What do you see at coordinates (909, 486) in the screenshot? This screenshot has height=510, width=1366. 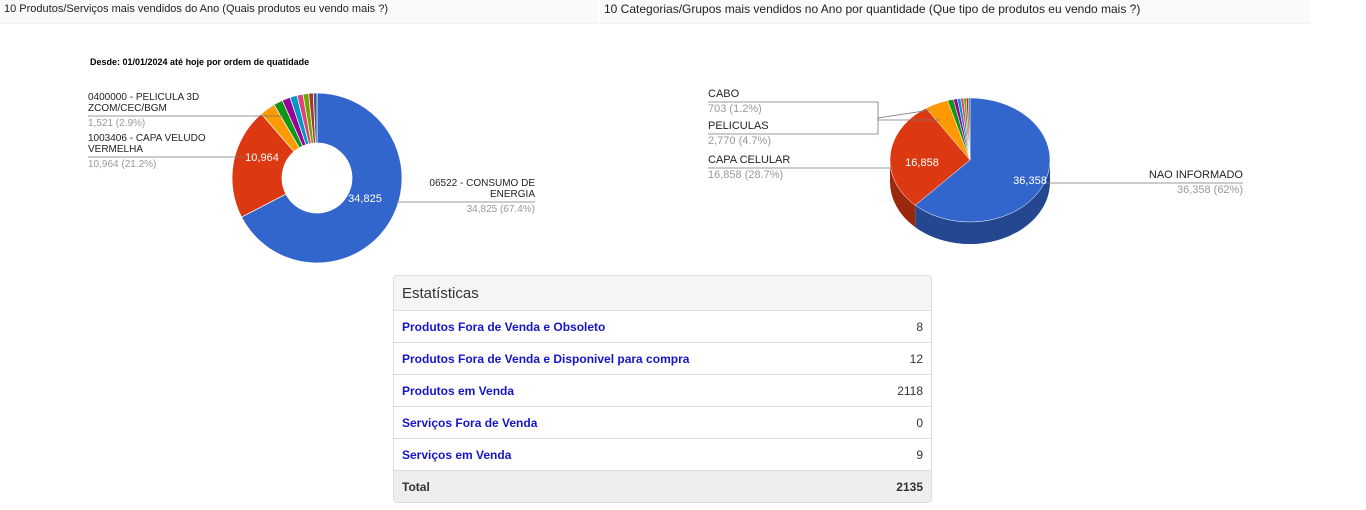 I see `total-value: 2135` at bounding box center [909, 486].